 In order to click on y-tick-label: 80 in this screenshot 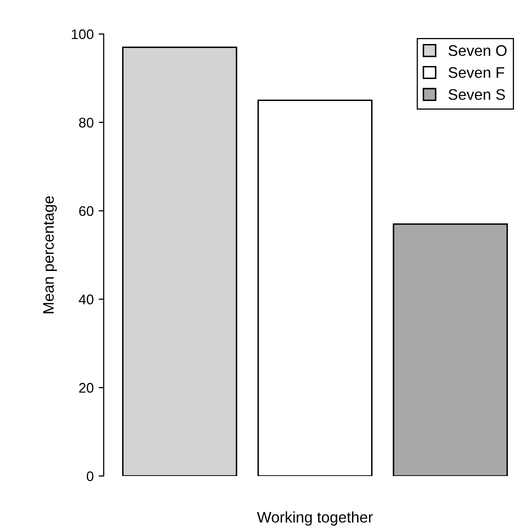, I will do `click(86, 123)`.